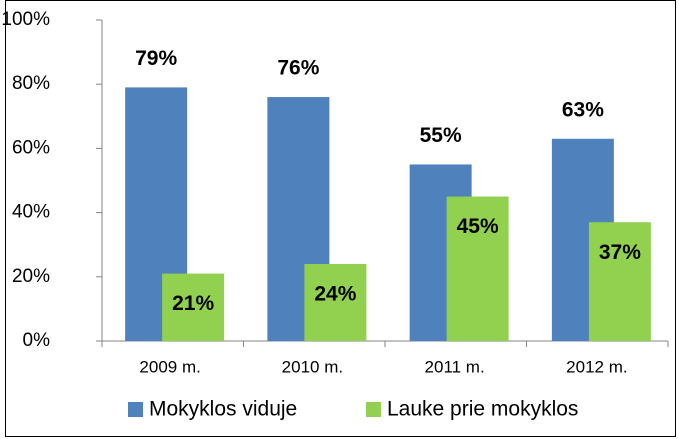 Image resolution: width=679 pixels, height=439 pixels. I want to click on x-tick-label: 2012 m., so click(596, 366).